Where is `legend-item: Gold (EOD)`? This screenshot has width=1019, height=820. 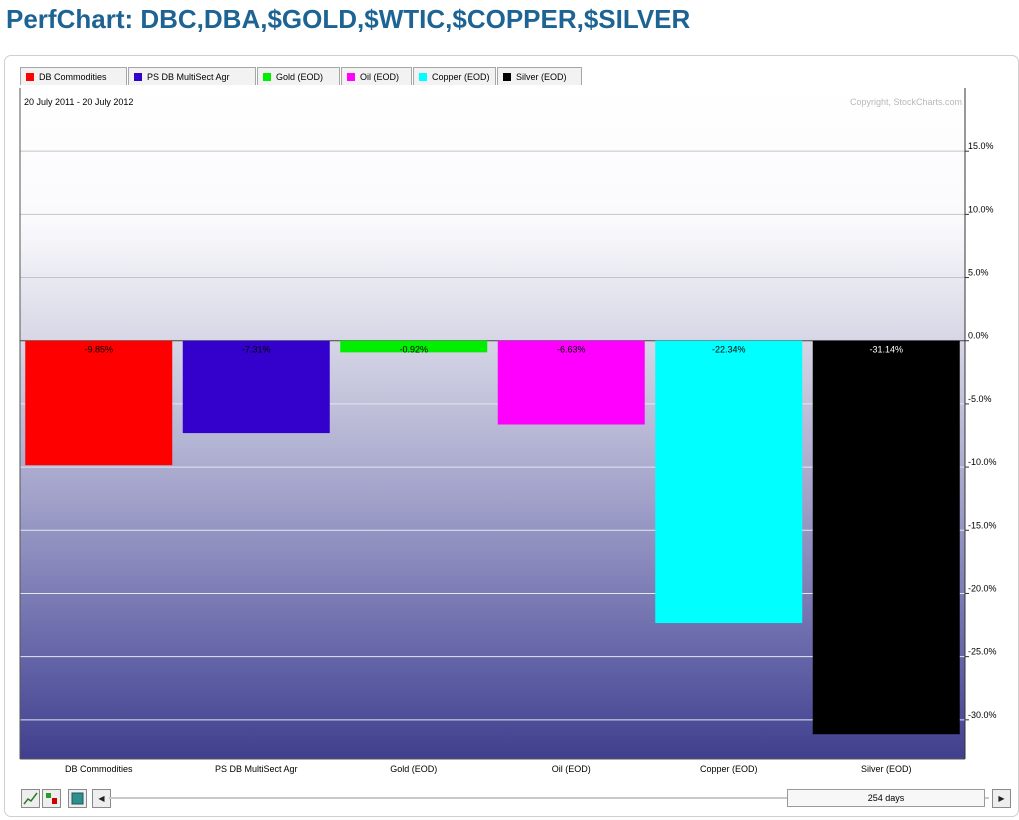
legend-item: Gold (EOD) is located at coordinates (298, 76).